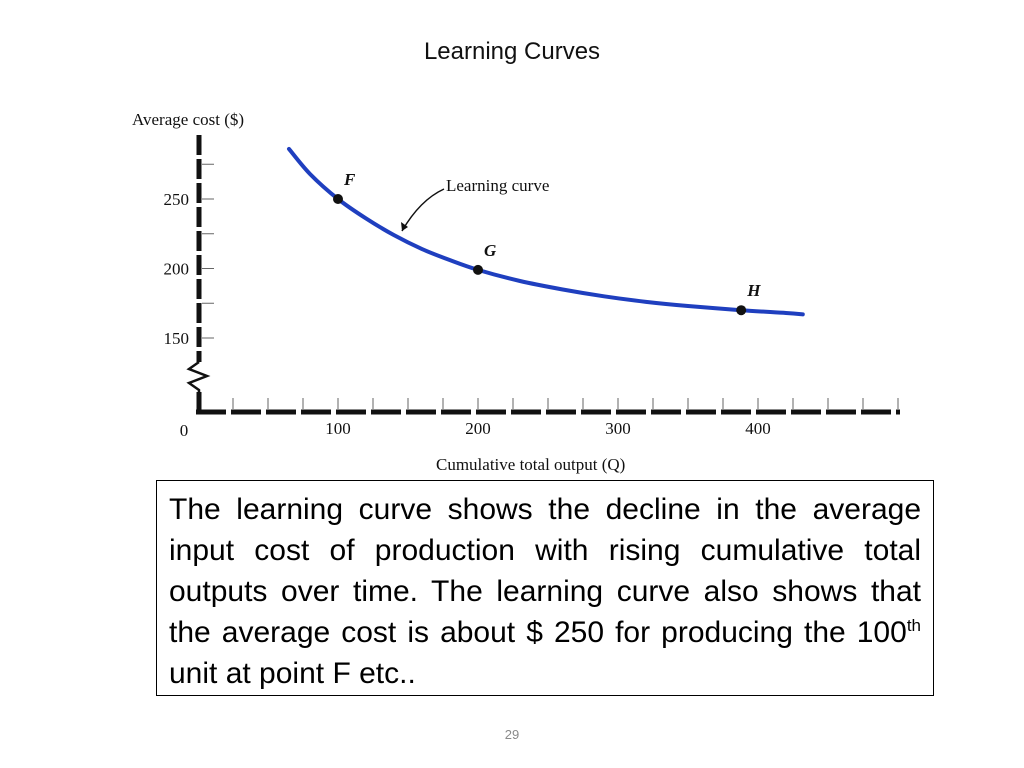 This screenshot has height=768, width=1024. What do you see at coordinates (177, 269) in the screenshot?
I see `y-tick-label: 200` at bounding box center [177, 269].